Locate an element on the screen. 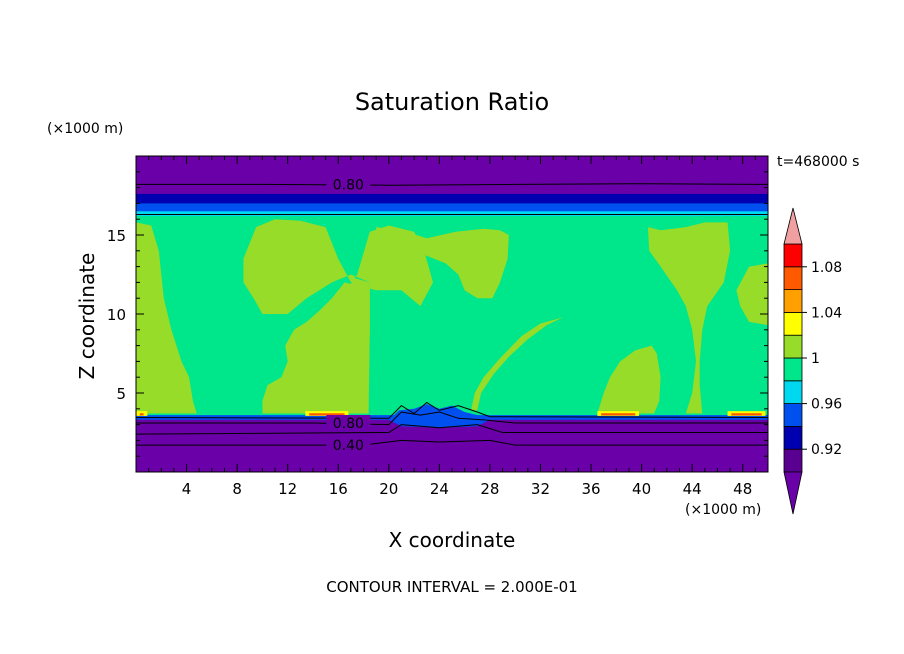  contour-interval-note: CONTOUR INTERVAL = 2.000E-01 is located at coordinates (452, 587).